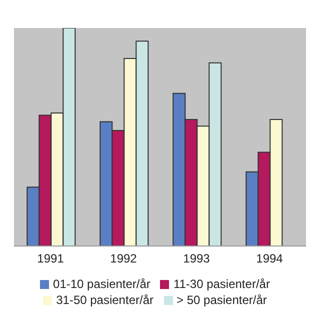 The width and height of the screenshot is (320, 320). What do you see at coordinates (270, 259) in the screenshot?
I see `x-tick-label: 1994` at bounding box center [270, 259].